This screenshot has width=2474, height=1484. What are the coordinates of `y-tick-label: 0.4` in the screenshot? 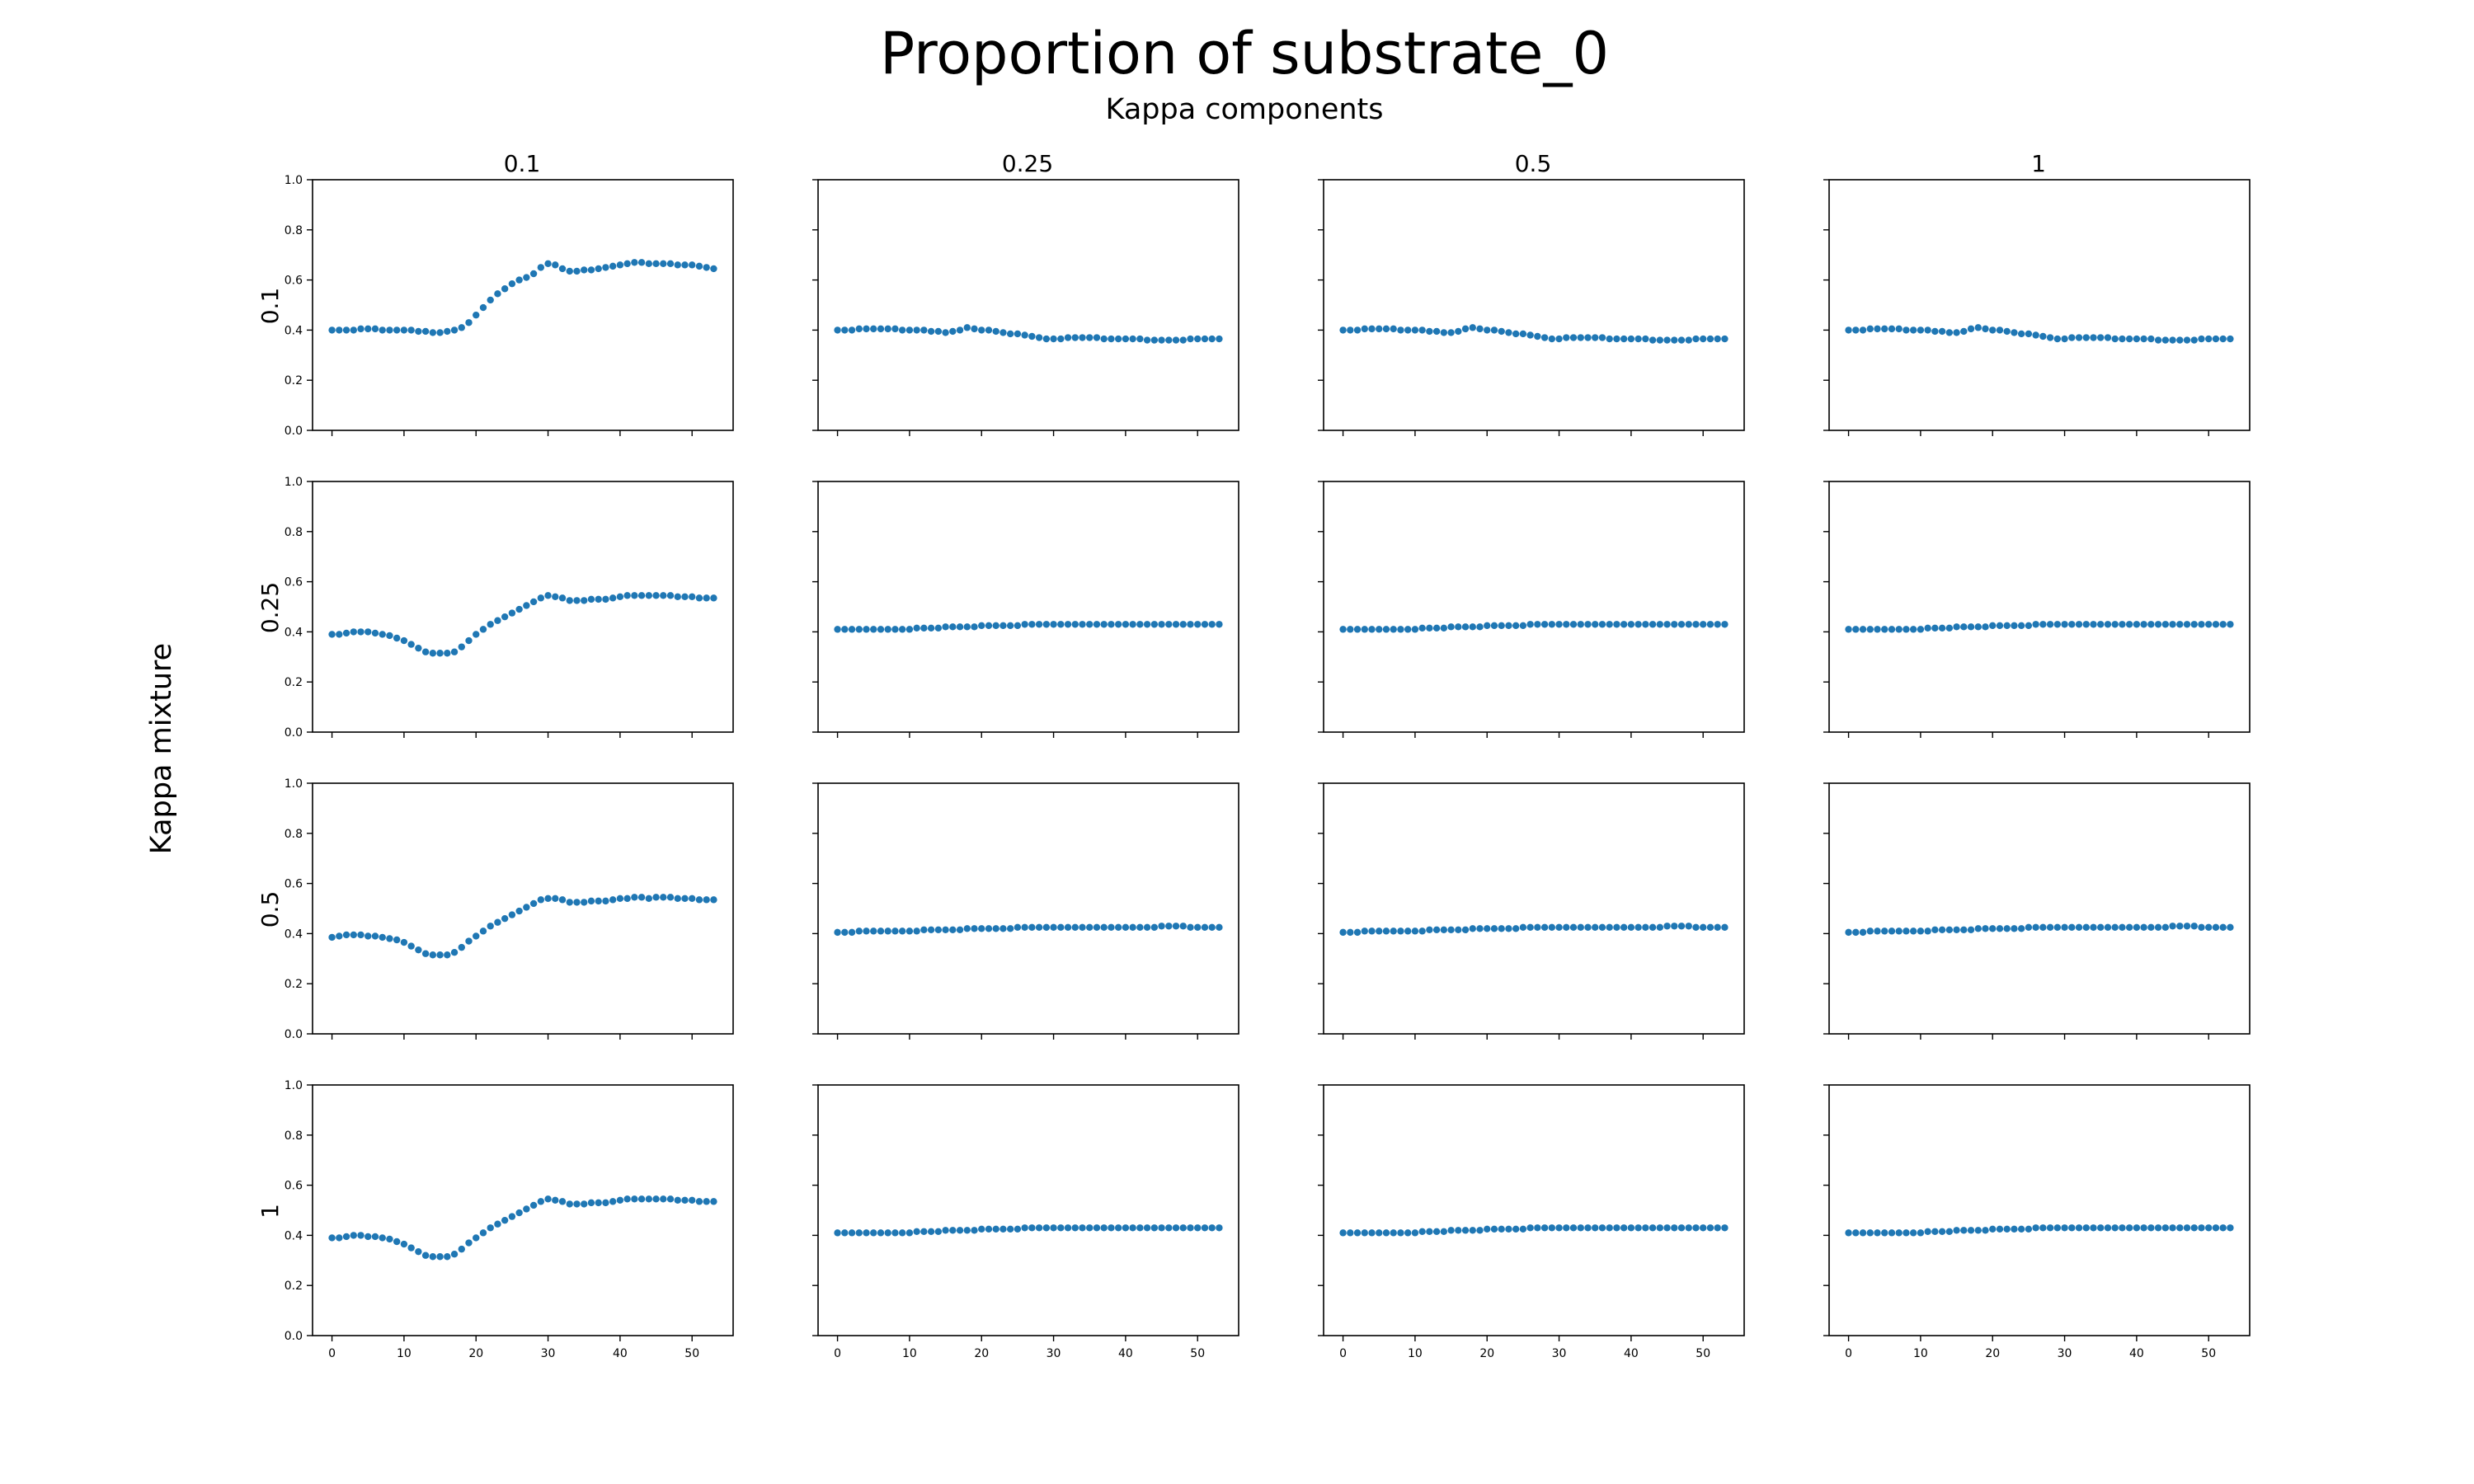 It's located at (294, 330).